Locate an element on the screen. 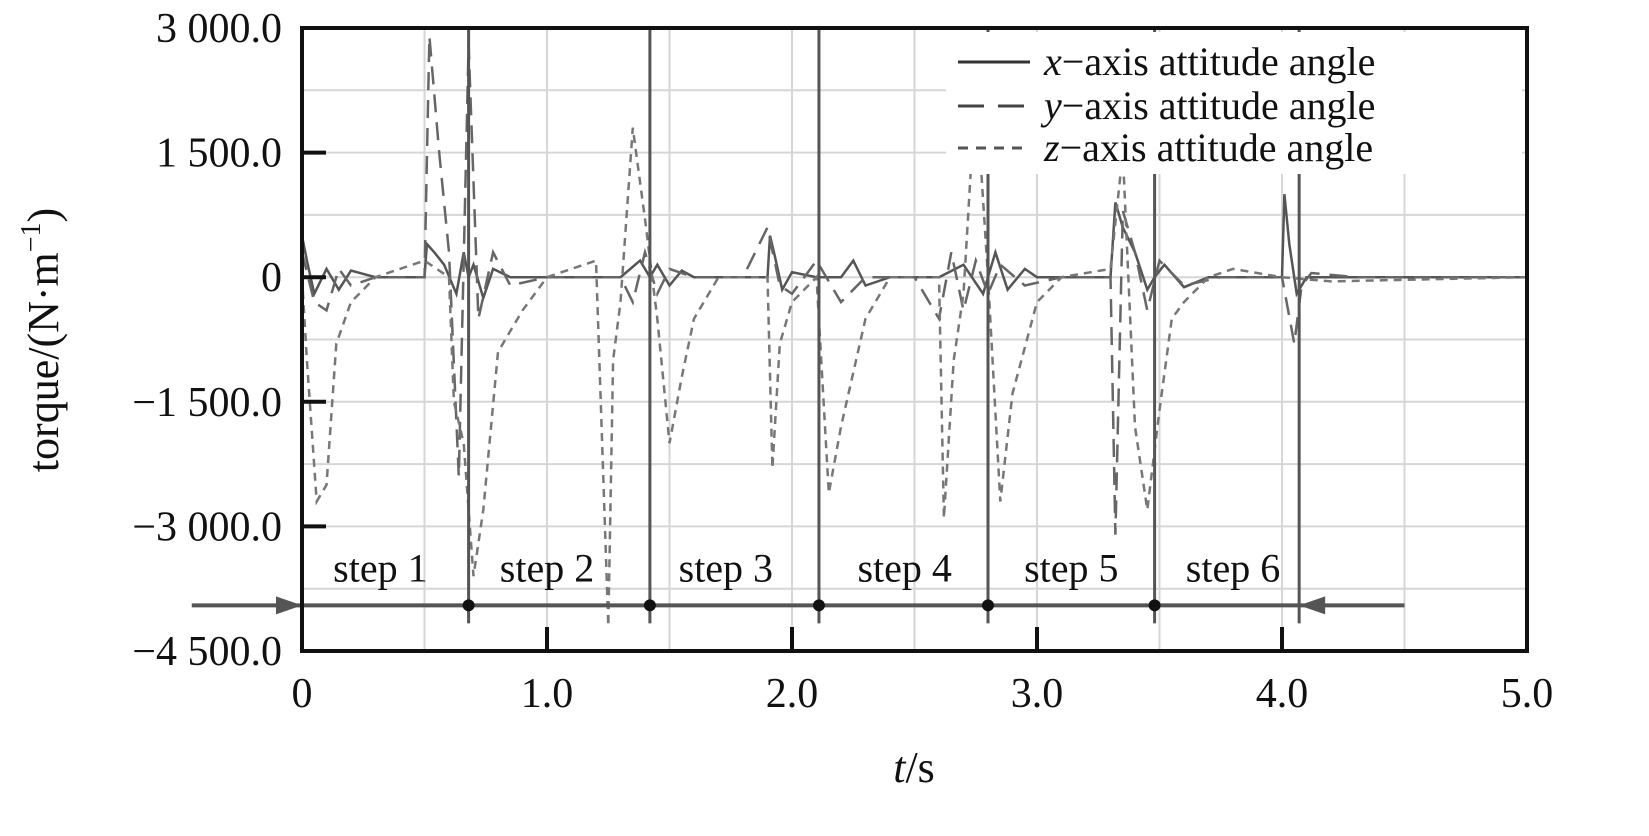 The image size is (1649, 836). svg-text: y−axis attitude angle is located at coordinates (1207, 105).